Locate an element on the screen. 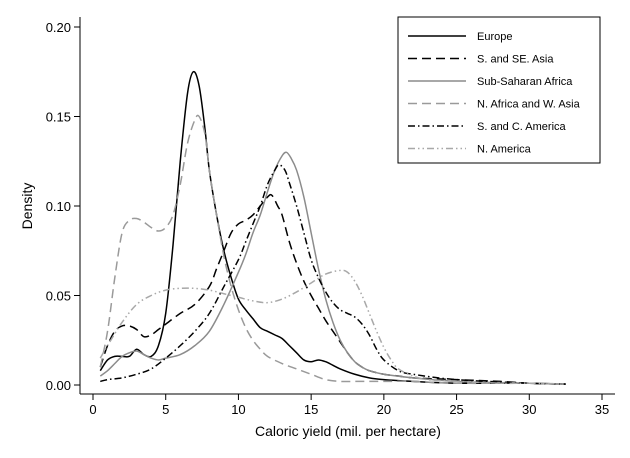 This screenshot has height=458, width=630. y-axis-label: Density is located at coordinates (27, 206).